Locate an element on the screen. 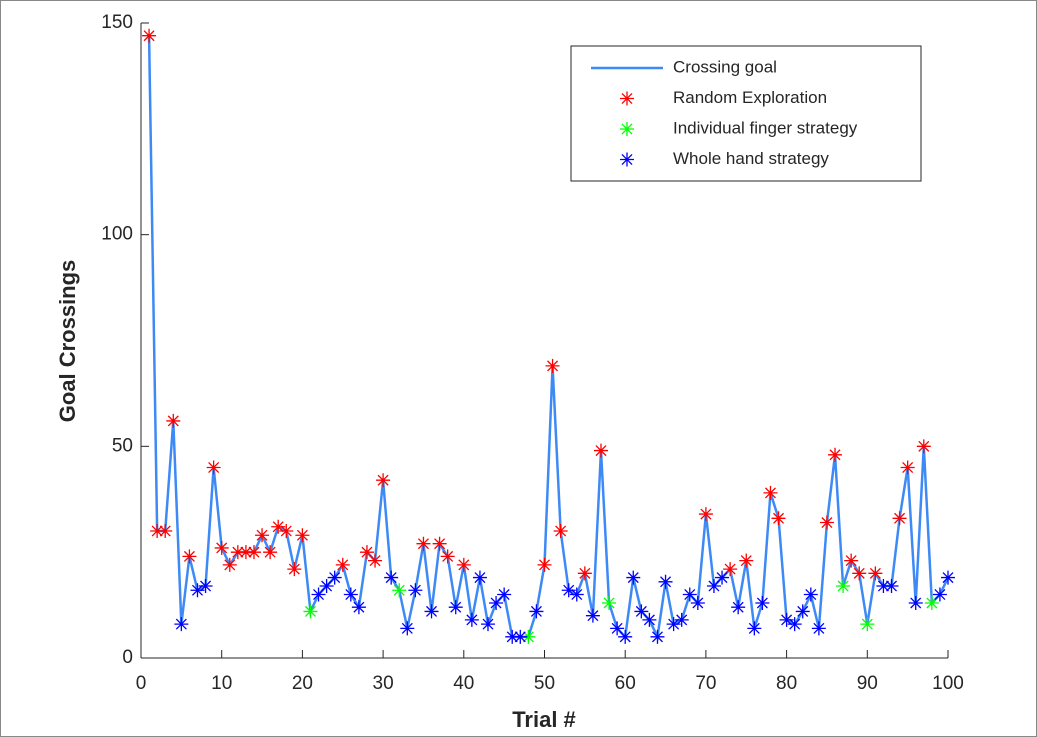  y-tick-label: 100 is located at coordinates (117, 234).